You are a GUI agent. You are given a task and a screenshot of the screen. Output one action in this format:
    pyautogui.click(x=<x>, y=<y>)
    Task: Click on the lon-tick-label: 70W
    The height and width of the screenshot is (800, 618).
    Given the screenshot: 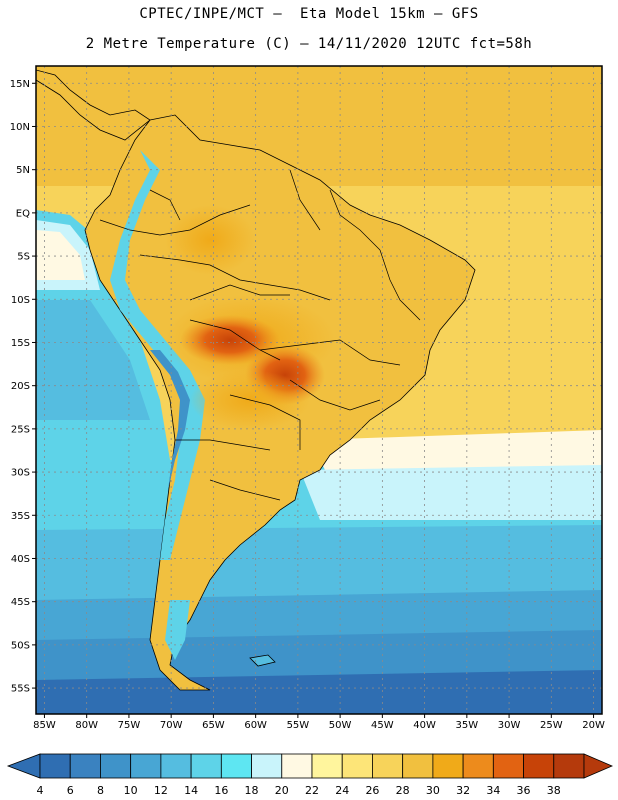 What is the action you would take?
    pyautogui.click(x=171, y=725)
    